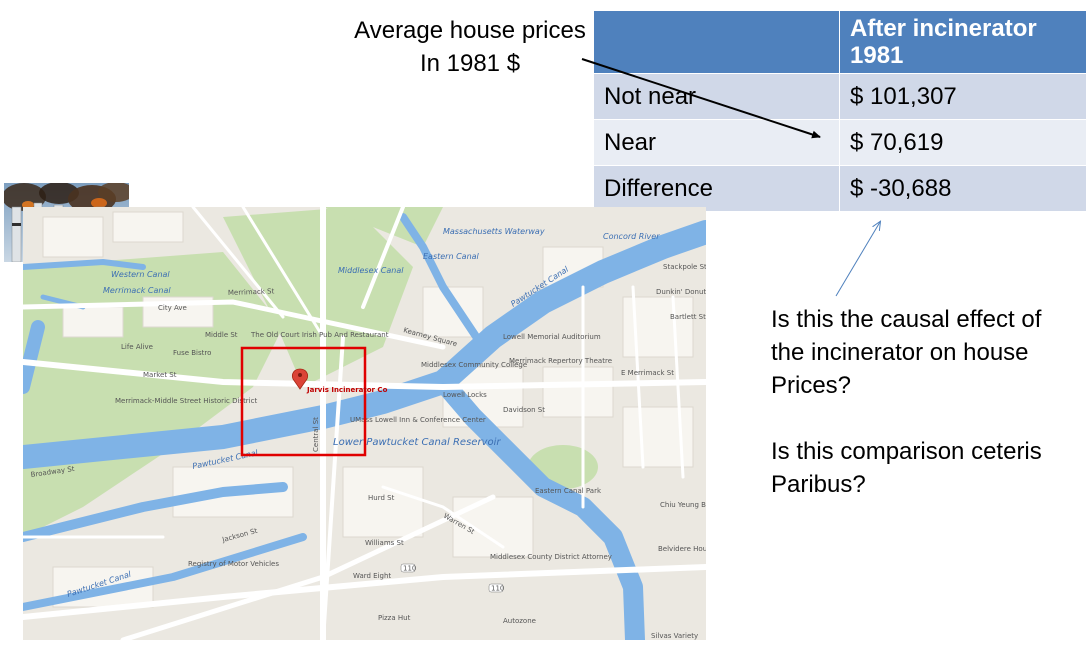 The width and height of the screenshot is (1089, 646). I want to click on label-western-canal: Western Canal, so click(140, 274).